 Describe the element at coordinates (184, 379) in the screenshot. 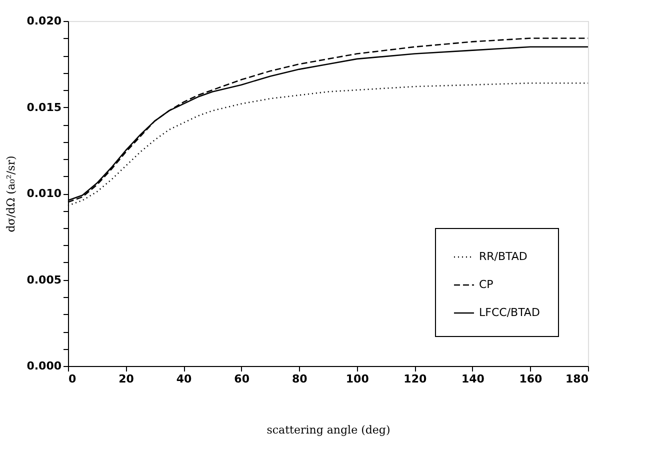

I see `x-tick-label: 40` at that location.